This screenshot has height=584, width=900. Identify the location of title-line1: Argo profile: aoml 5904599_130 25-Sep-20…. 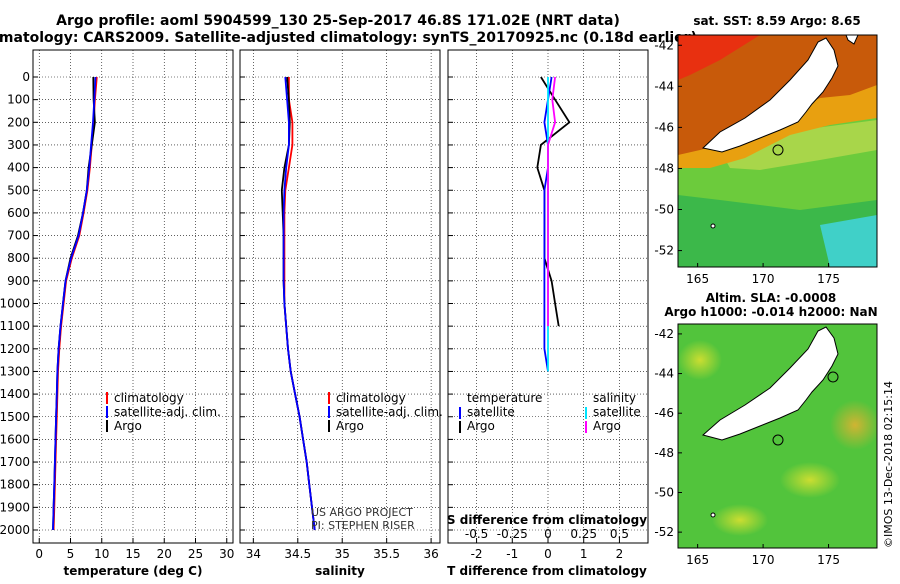
(338, 21).